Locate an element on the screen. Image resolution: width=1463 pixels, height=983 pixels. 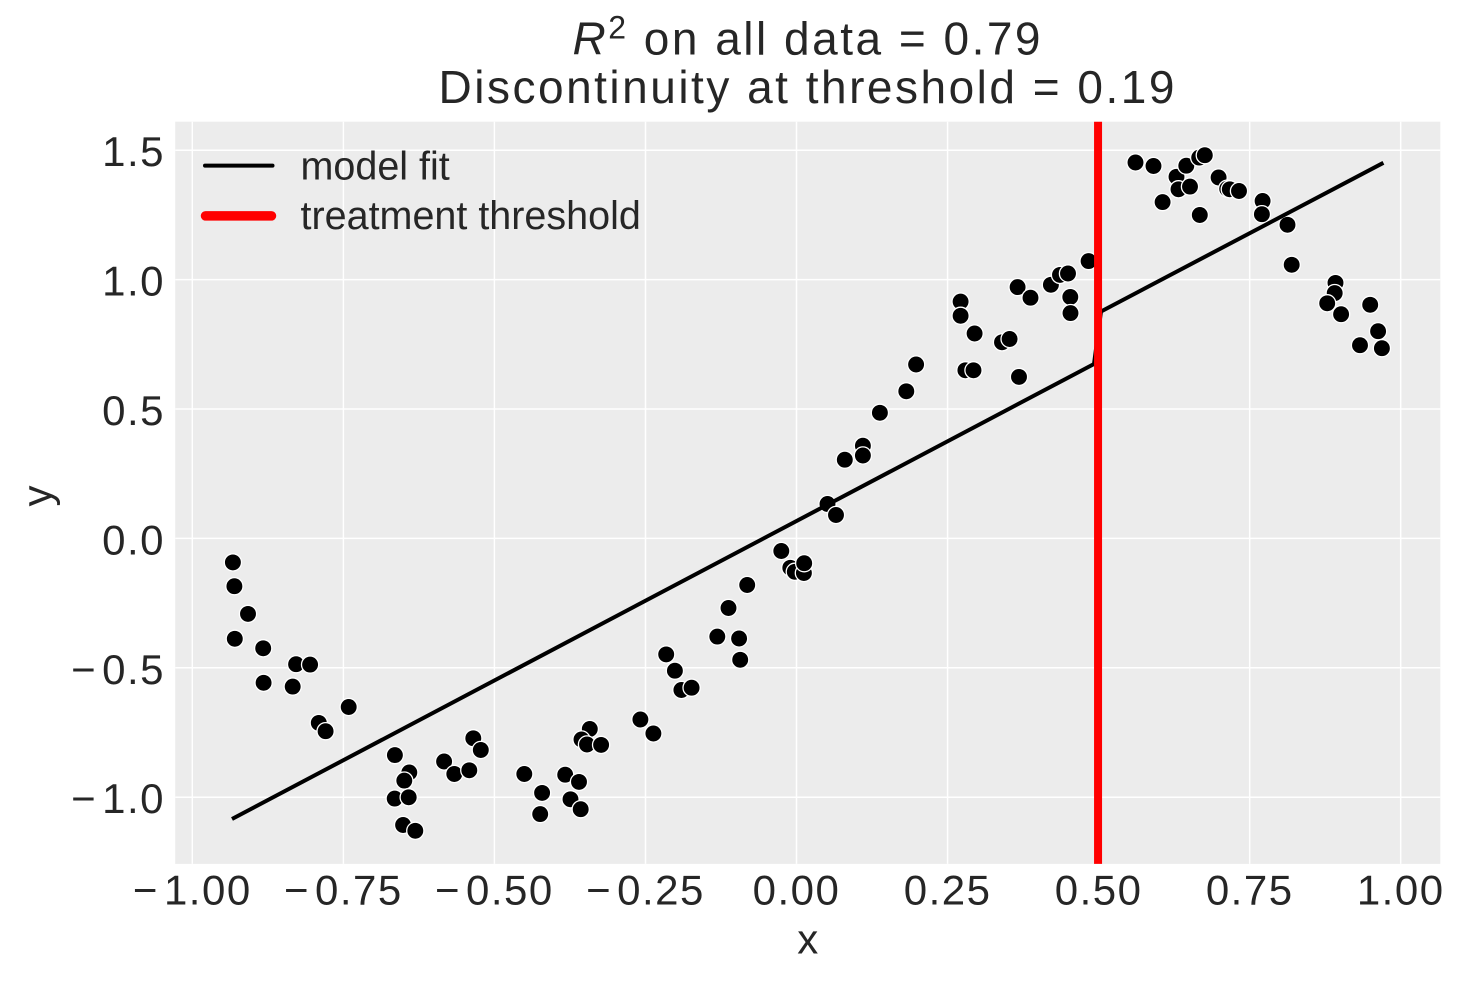
svg-text: − 0.75 is located at coordinates (343, 890).